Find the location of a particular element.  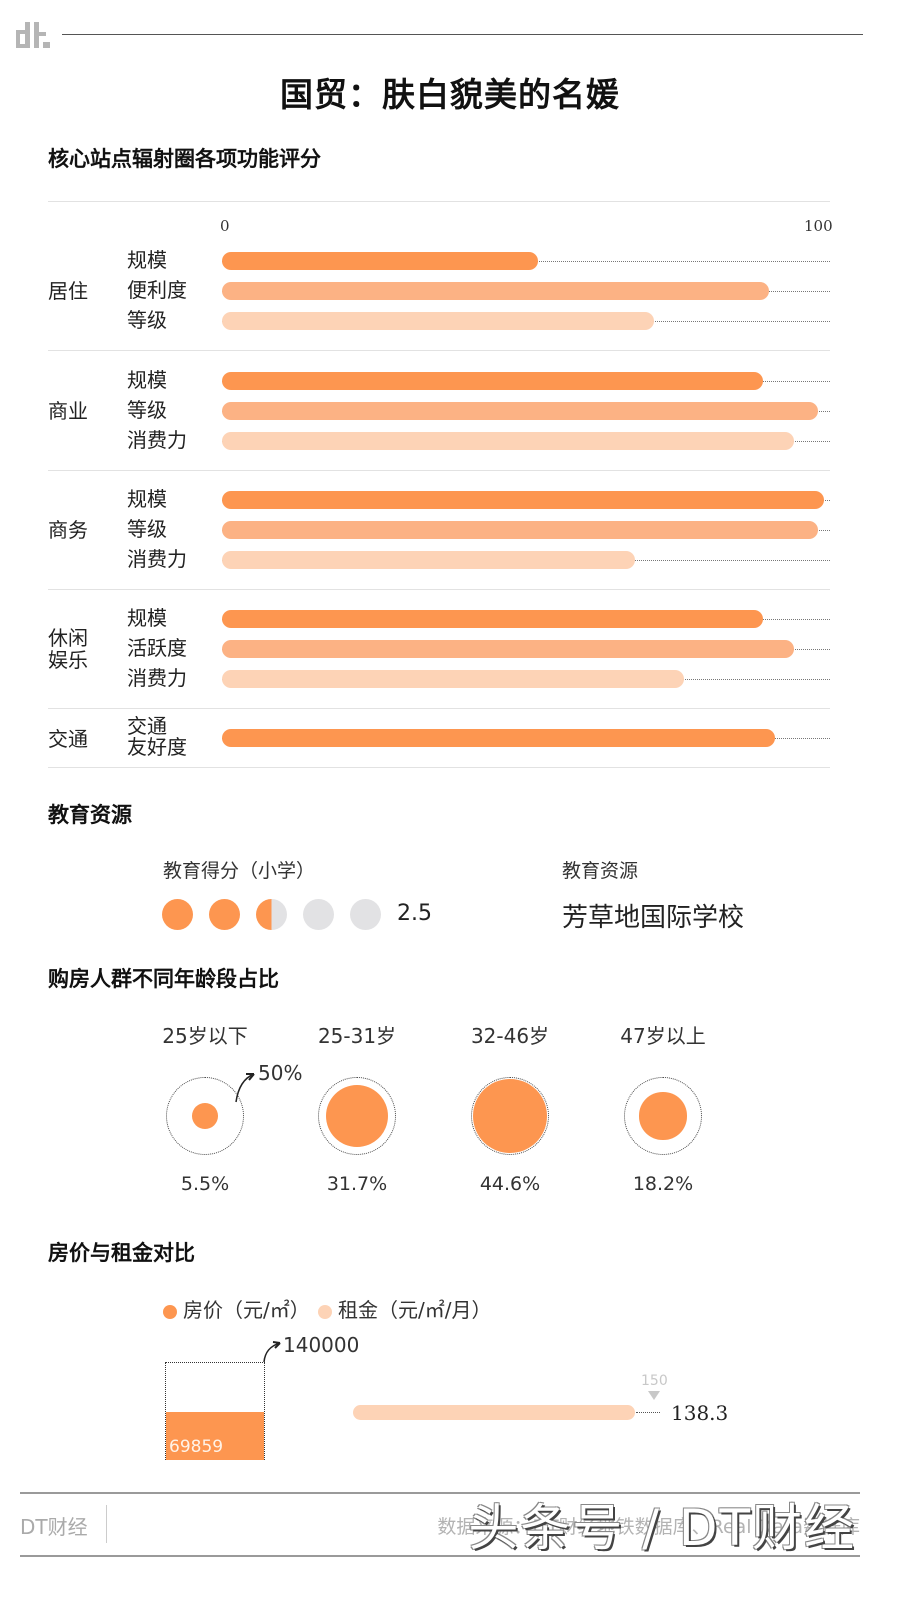

age-share-value: 31.7% is located at coordinates (357, 1184).